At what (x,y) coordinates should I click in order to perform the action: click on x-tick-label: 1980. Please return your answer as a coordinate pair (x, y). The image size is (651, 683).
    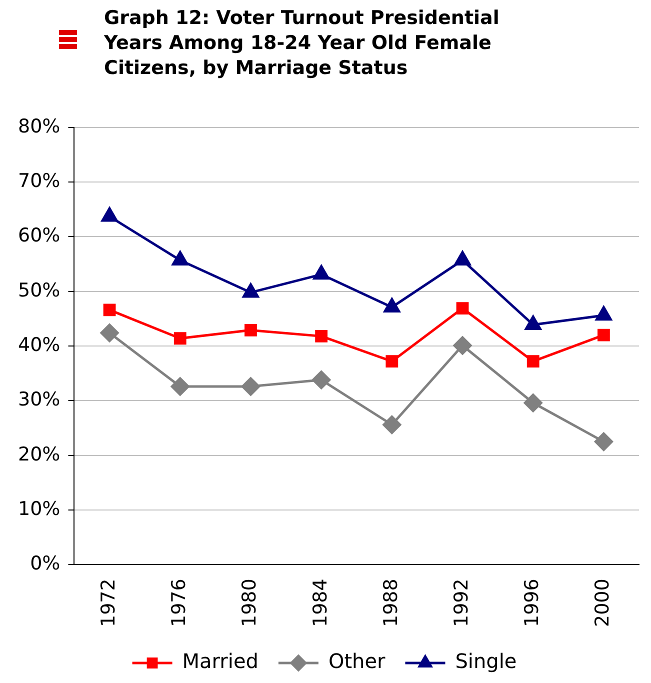
    Looking at the image, I should click on (249, 603).